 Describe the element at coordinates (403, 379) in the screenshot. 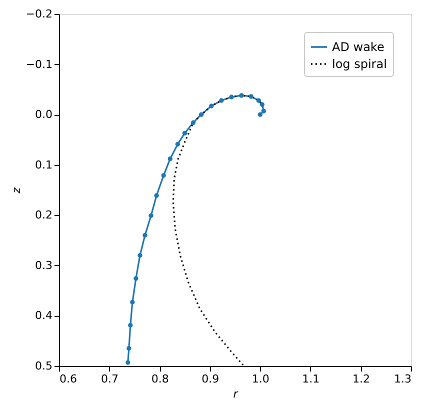

I see `x-tick-label: 1.3` at that location.